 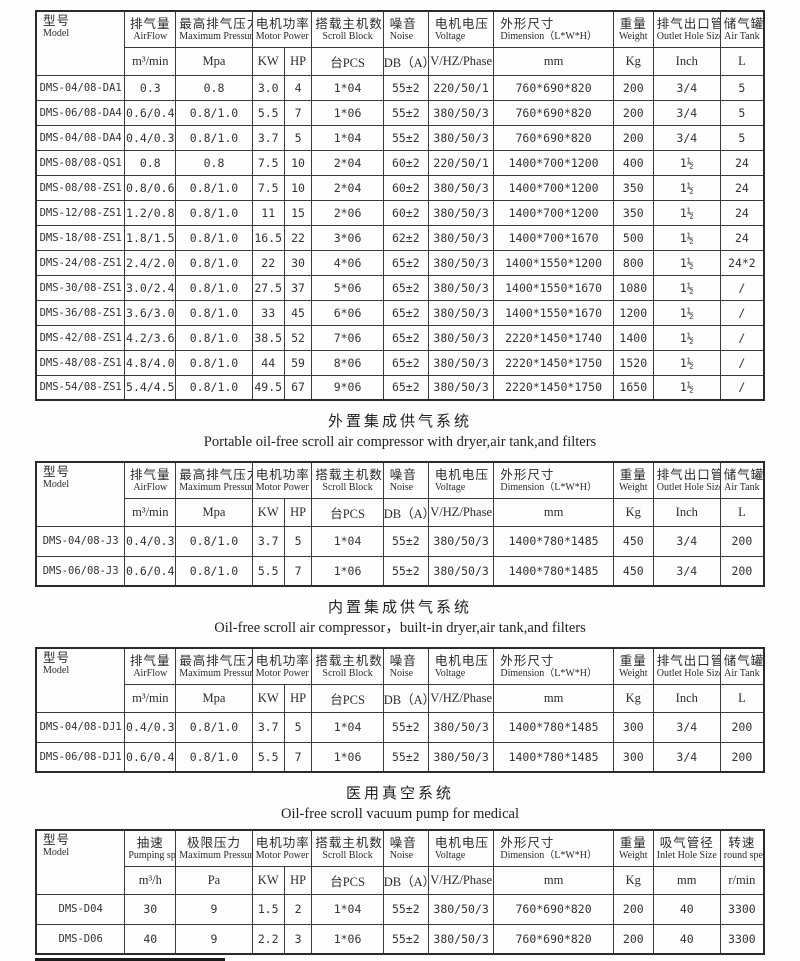 What do you see at coordinates (298, 312) in the screenshot?
I see `spec-cell: 45` at bounding box center [298, 312].